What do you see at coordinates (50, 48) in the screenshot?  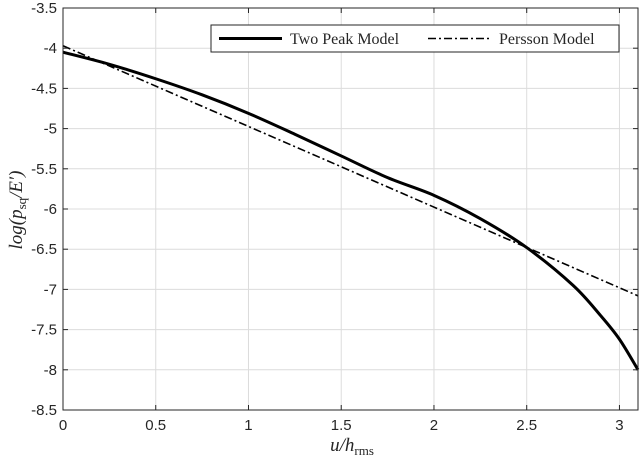 I see `y-tick-label: -4` at bounding box center [50, 48].